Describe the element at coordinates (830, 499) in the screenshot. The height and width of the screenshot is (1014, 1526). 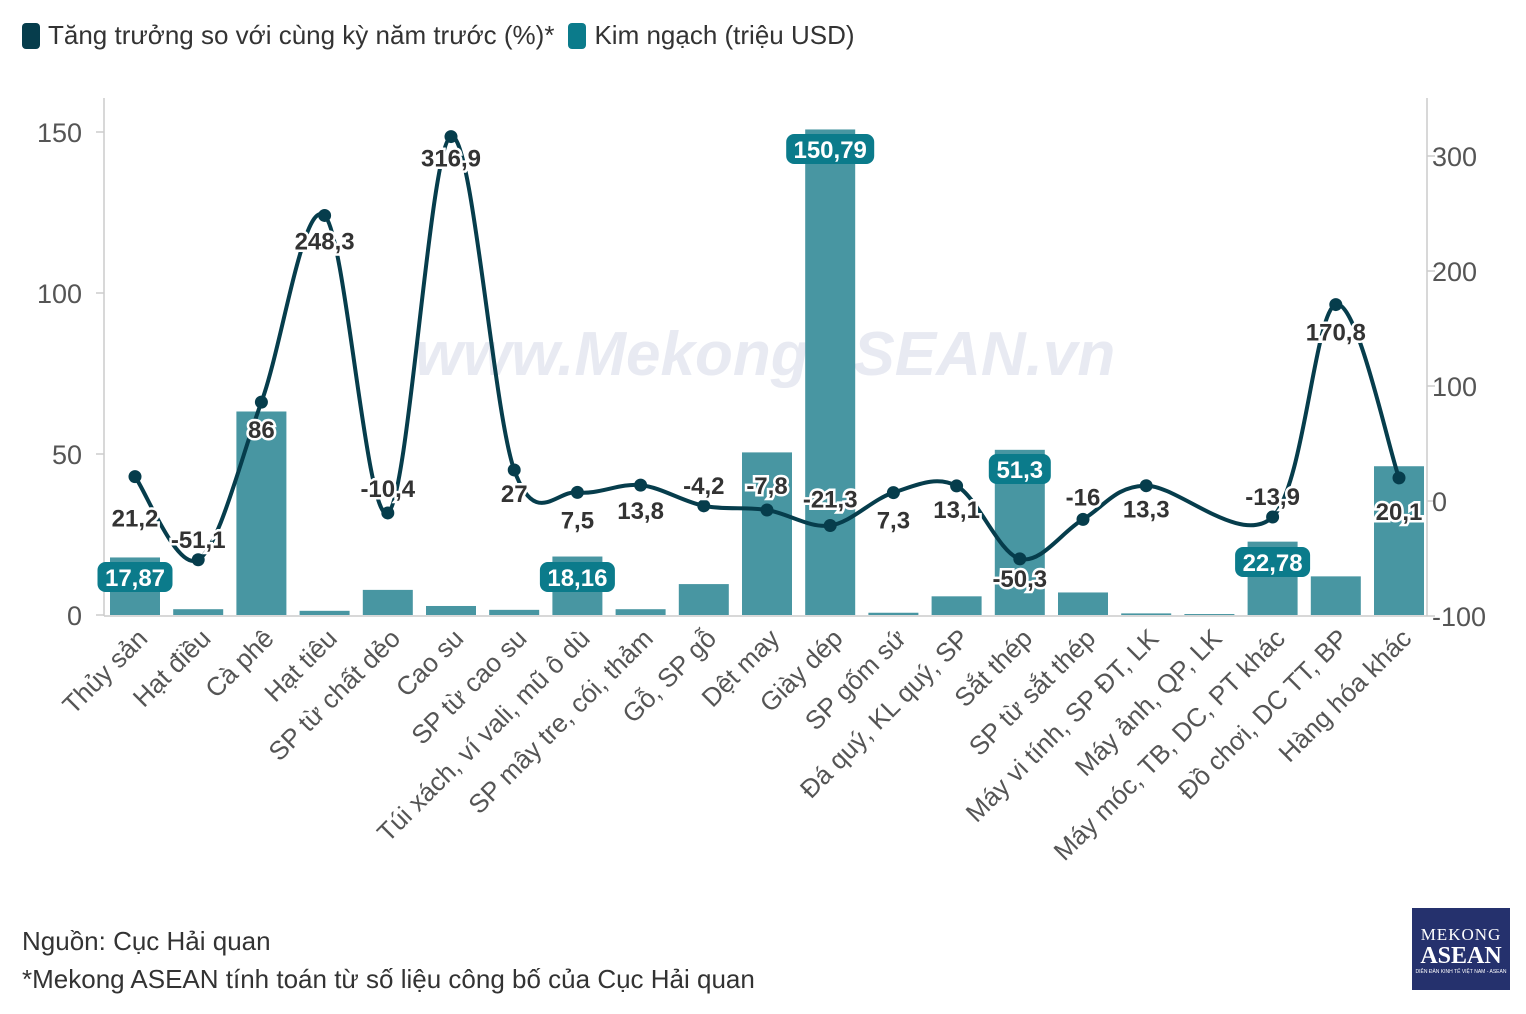
I see `line-data-label: -21,3` at that location.